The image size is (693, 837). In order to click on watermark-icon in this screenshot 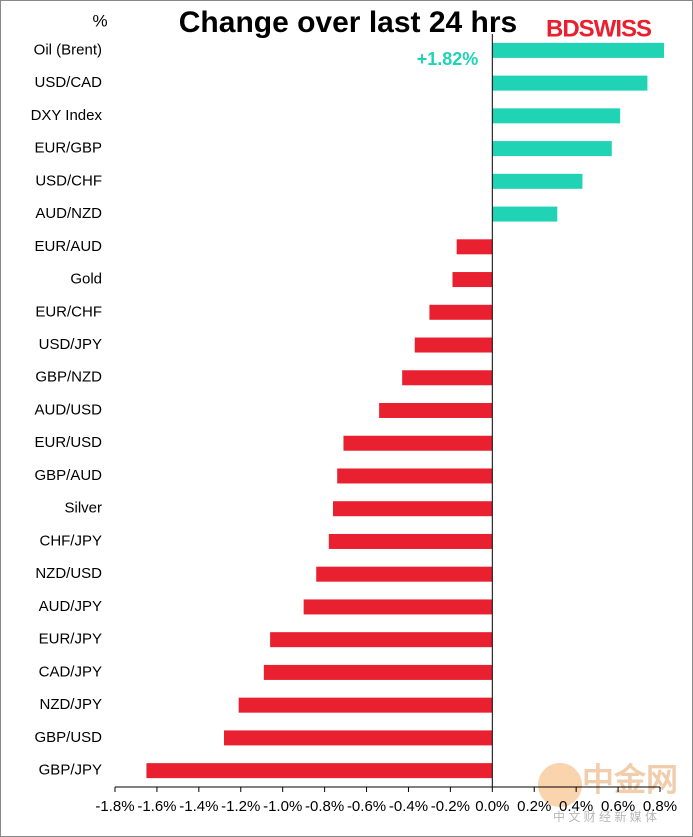, I will do `click(560, 785)`.